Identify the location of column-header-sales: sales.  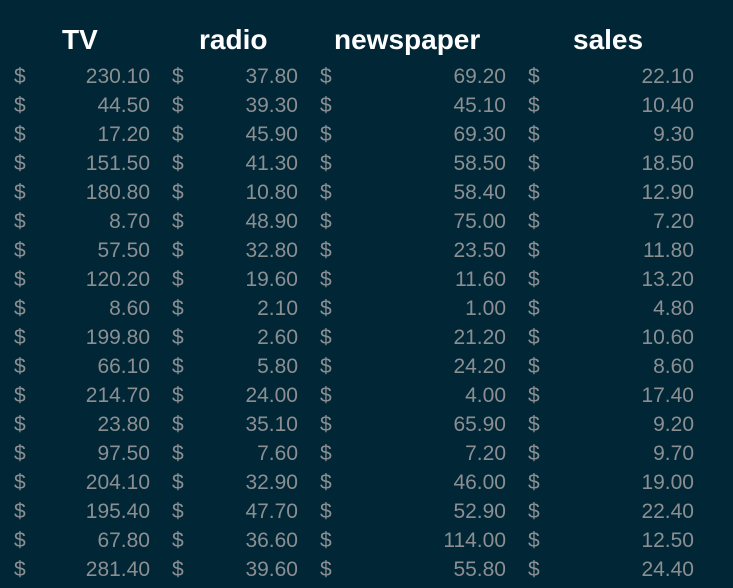
(608, 39).